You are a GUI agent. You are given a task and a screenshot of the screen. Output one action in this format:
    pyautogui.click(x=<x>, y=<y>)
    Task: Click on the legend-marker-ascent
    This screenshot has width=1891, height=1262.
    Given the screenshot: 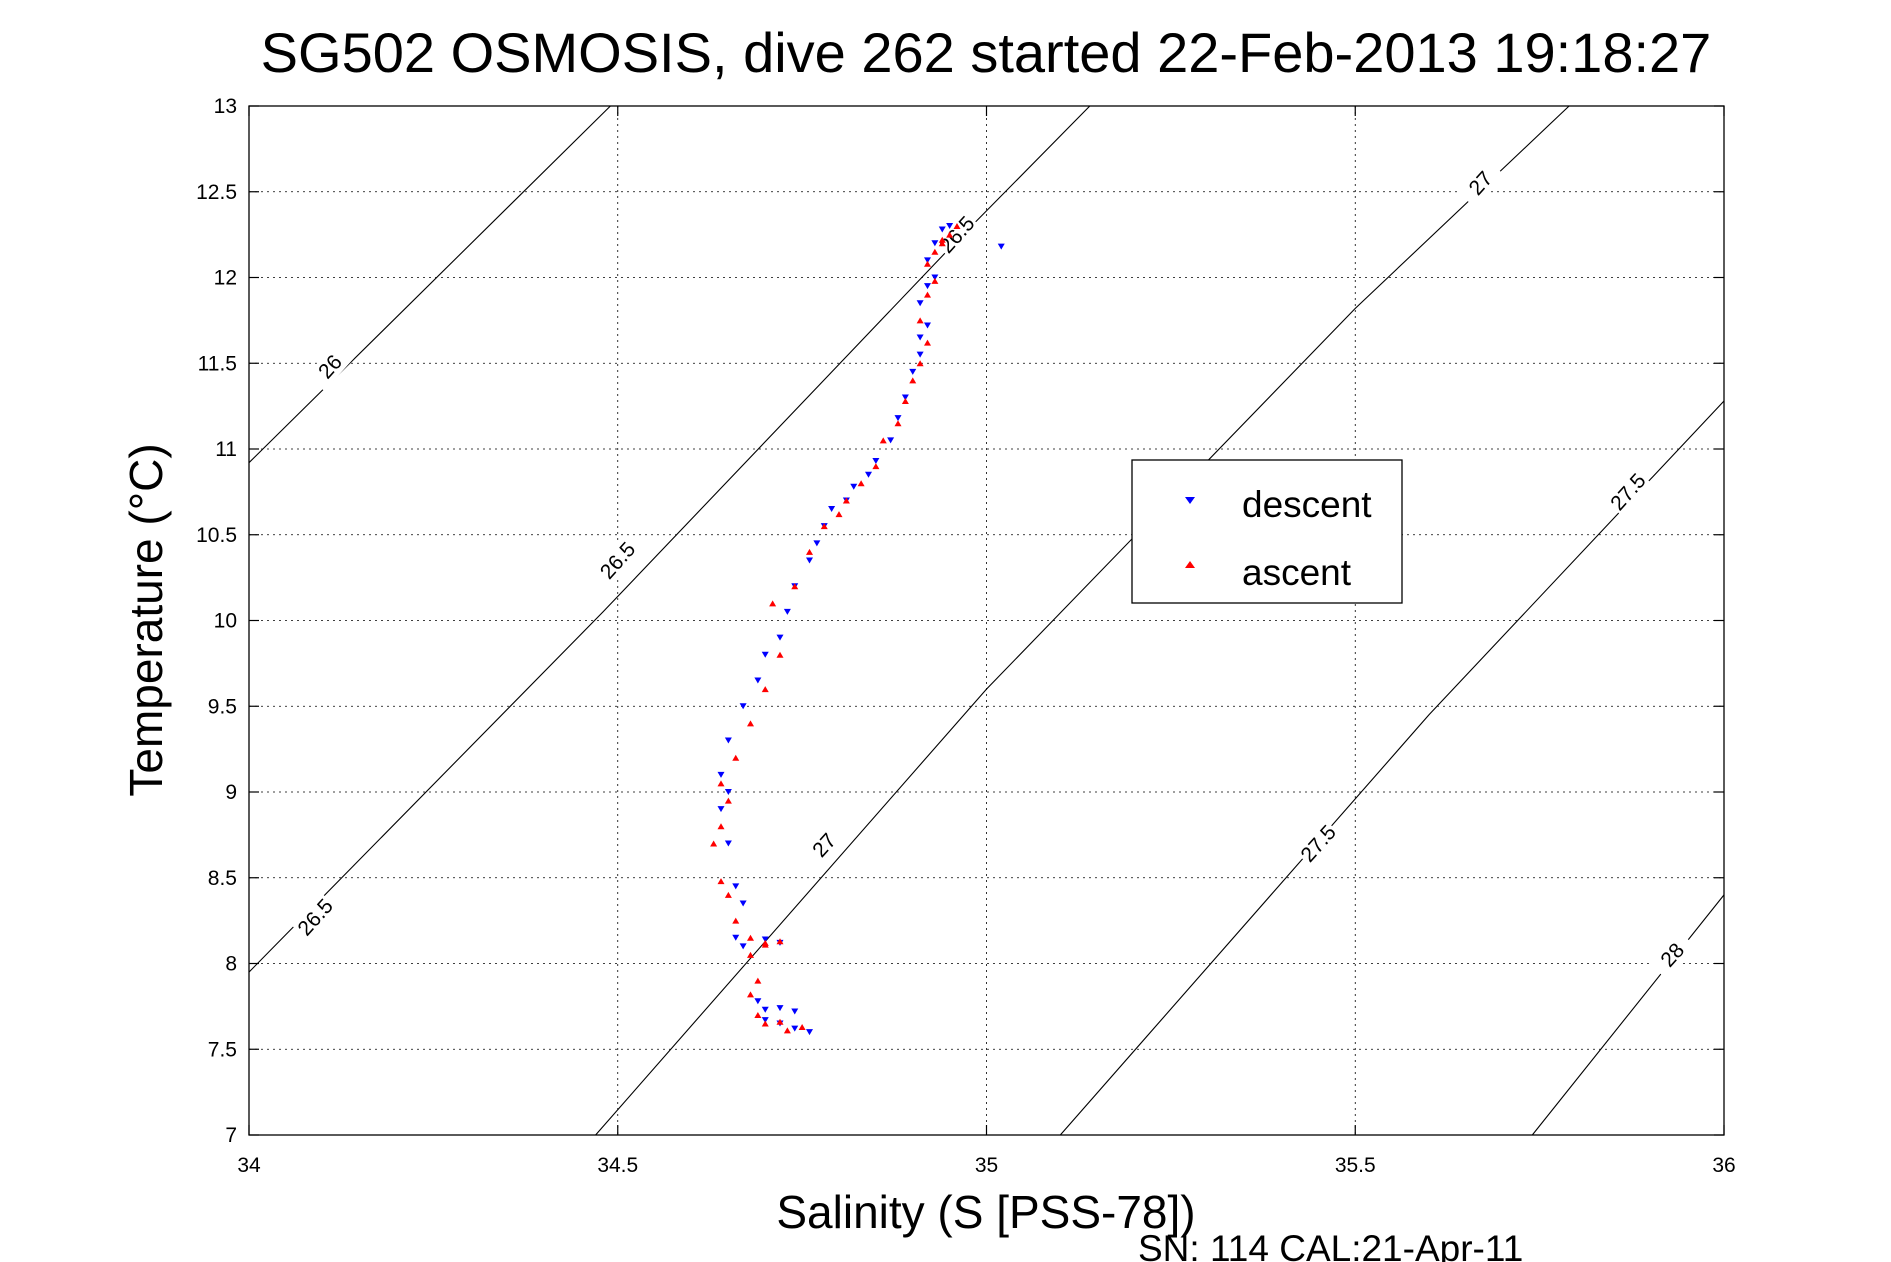 What is the action you would take?
    pyautogui.click(x=1190, y=564)
    